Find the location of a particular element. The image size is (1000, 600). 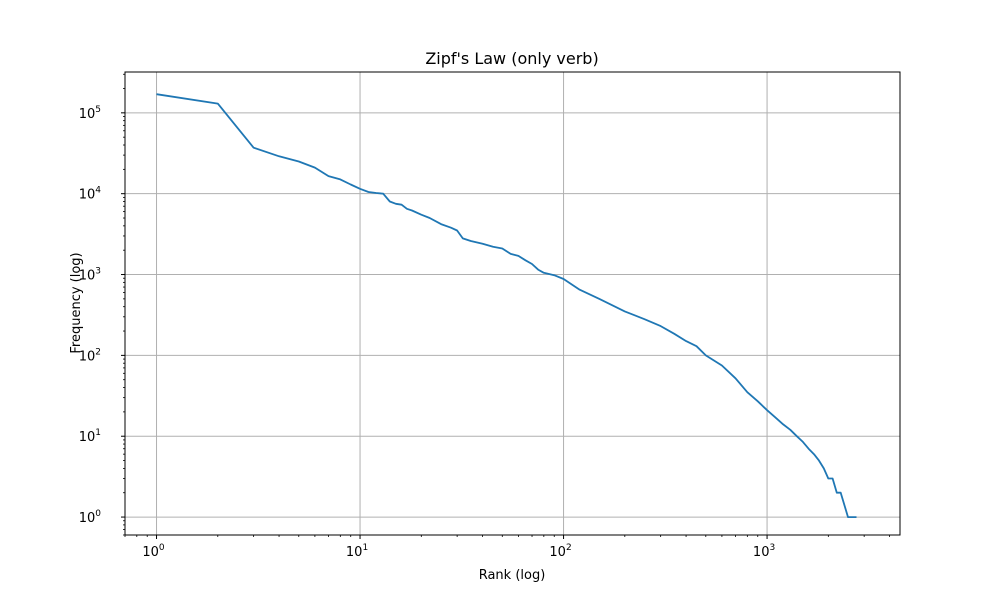

y-tick-label: 100 is located at coordinates (90, 517).